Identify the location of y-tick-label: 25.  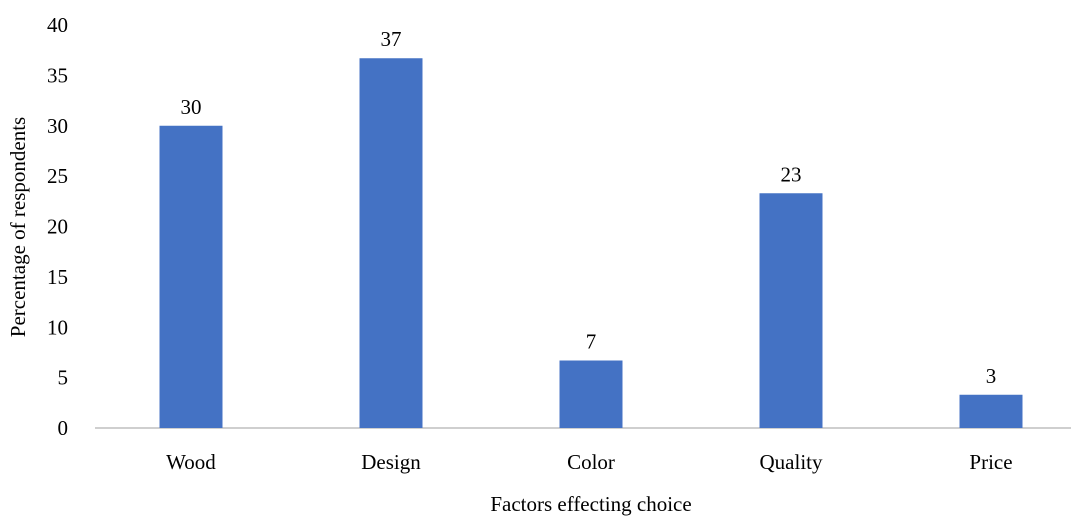
(57, 176).